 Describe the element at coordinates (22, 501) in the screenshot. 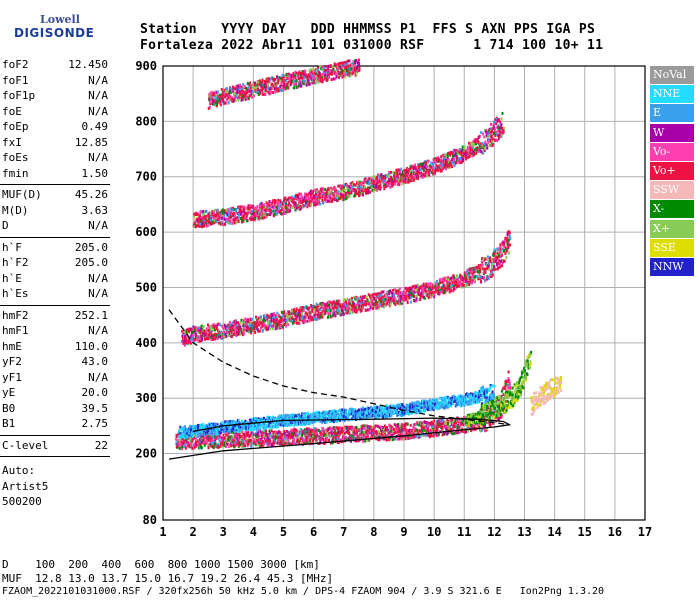

I see `code-label: 500200` at that location.